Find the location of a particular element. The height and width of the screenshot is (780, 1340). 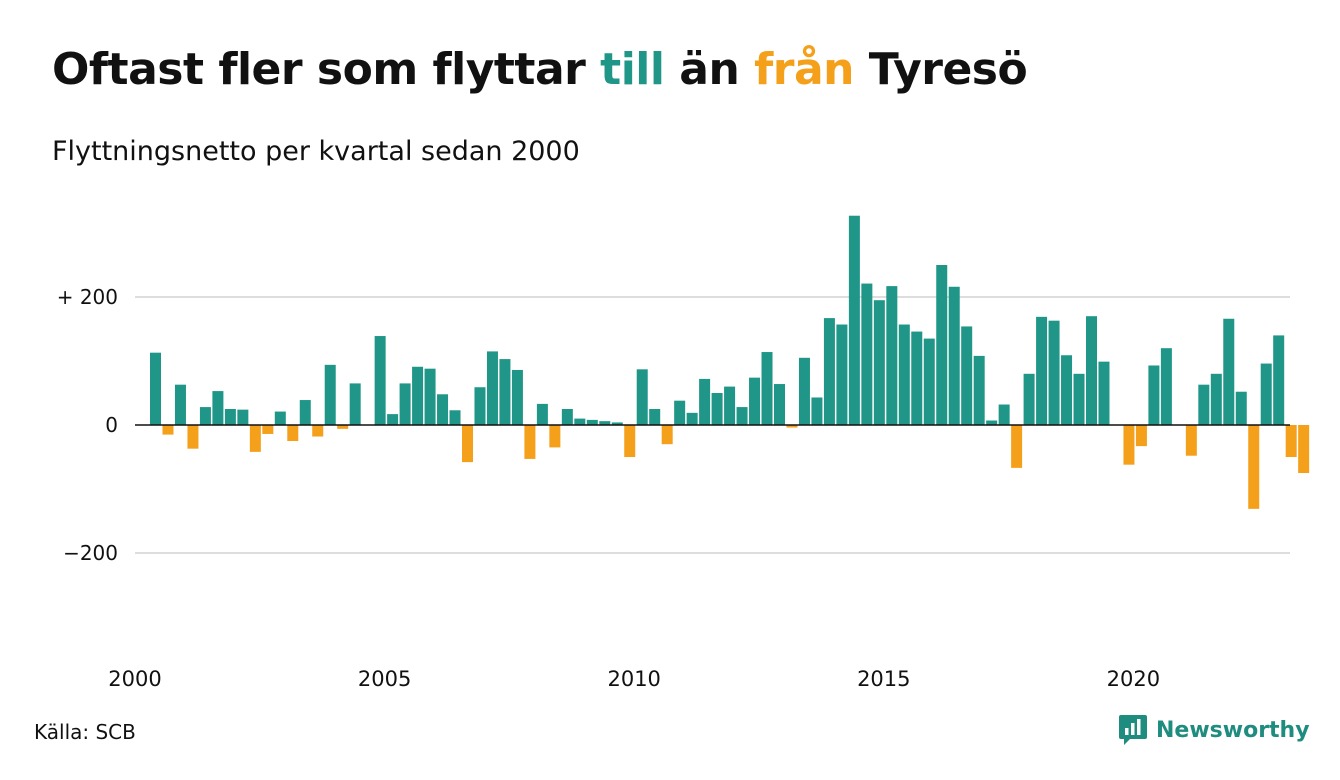

bar-chart-speech-icon is located at coordinates (1133, 730).